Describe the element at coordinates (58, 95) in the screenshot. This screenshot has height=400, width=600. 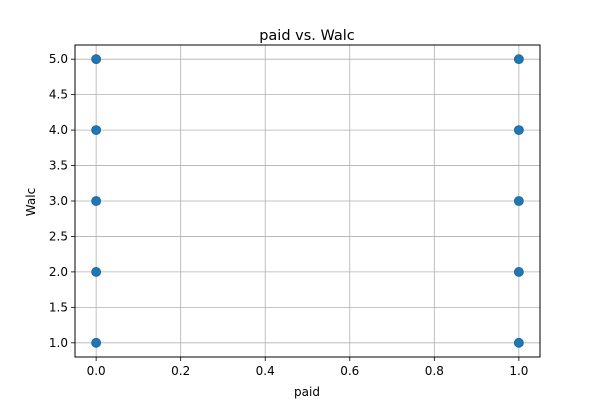
I see `y-tick-label: 4.5` at that location.